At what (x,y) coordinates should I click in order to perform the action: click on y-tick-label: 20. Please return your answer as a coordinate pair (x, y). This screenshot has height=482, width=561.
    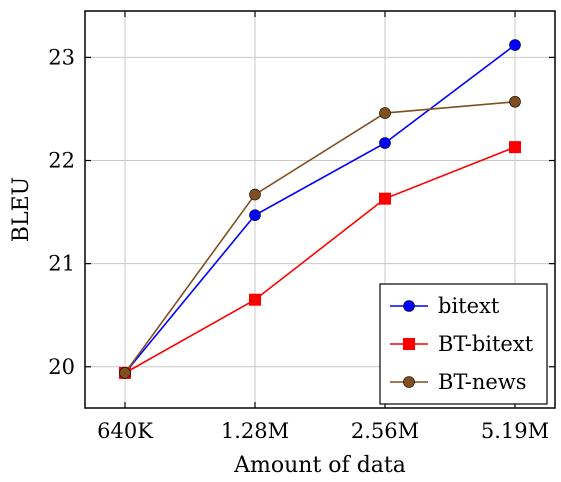
    Looking at the image, I should click on (61, 367).